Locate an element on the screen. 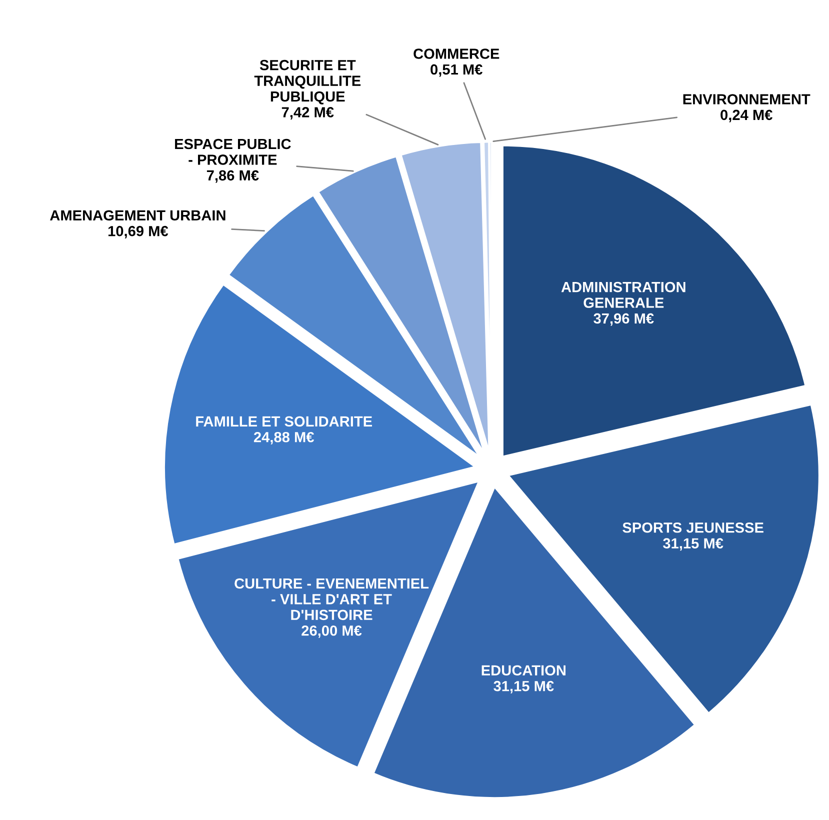 This screenshot has width=829, height=820. data-label: 37,96 M€ is located at coordinates (624, 319).